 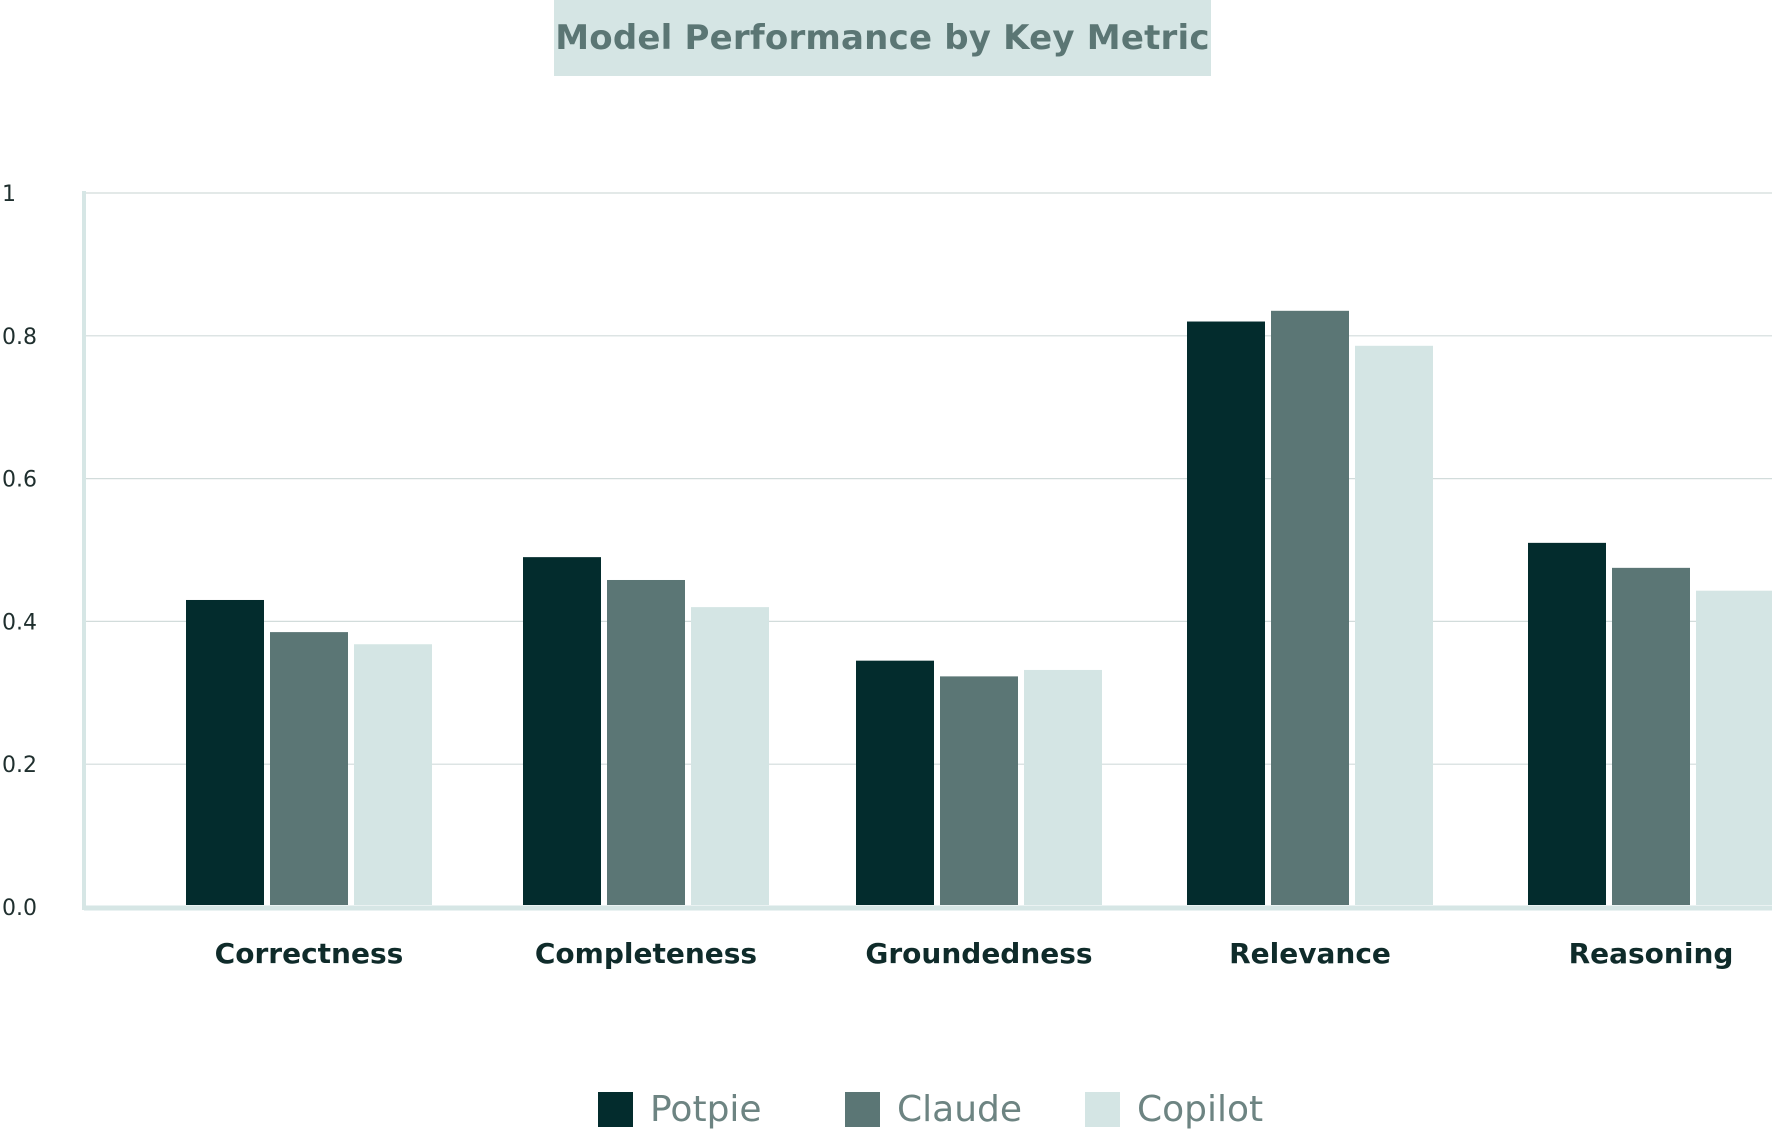 What do you see at coordinates (393, 774) in the screenshot?
I see `bar-copilot-correctness` at bounding box center [393, 774].